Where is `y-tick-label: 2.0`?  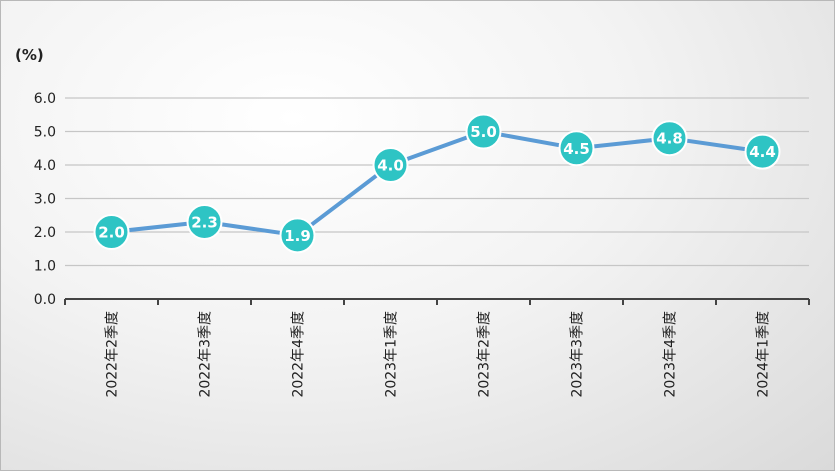
y-tick-label: 2.0 is located at coordinates (45, 233).